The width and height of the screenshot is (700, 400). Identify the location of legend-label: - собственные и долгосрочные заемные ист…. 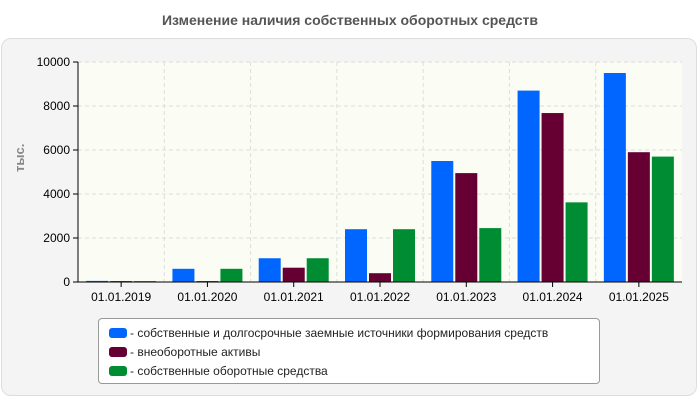
(339, 332).